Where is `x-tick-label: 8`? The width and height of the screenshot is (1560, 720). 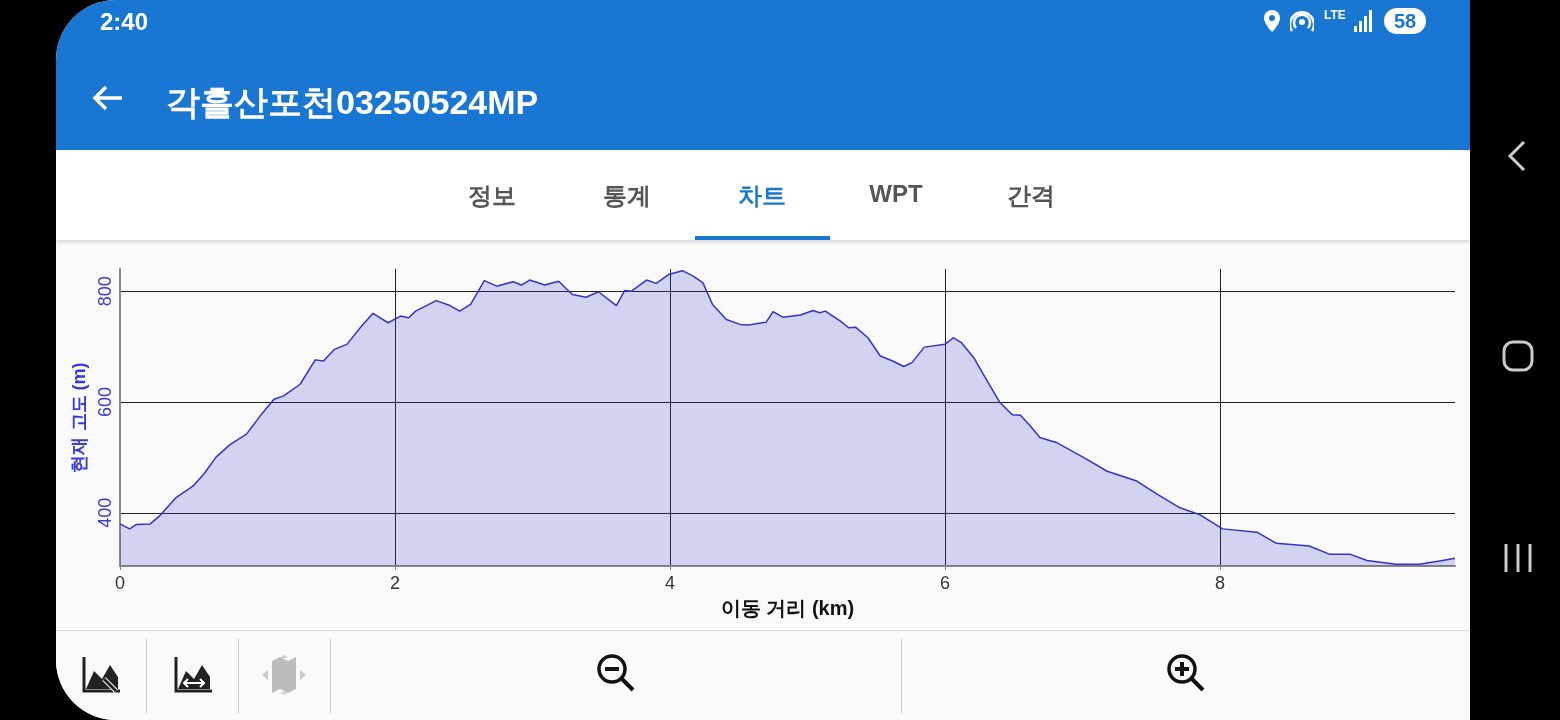
x-tick-label: 8 is located at coordinates (1219, 583).